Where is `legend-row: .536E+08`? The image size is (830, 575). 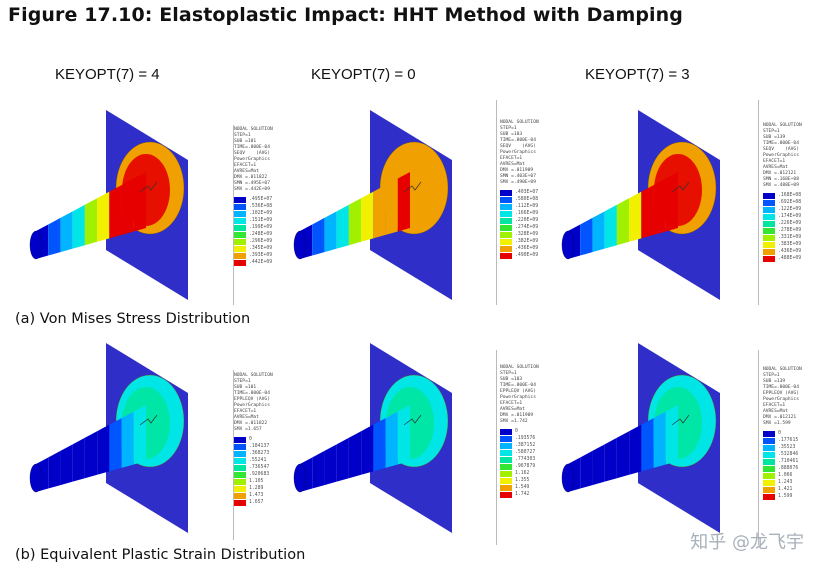
legend-row: .536E+08 is located at coordinates (264, 206).